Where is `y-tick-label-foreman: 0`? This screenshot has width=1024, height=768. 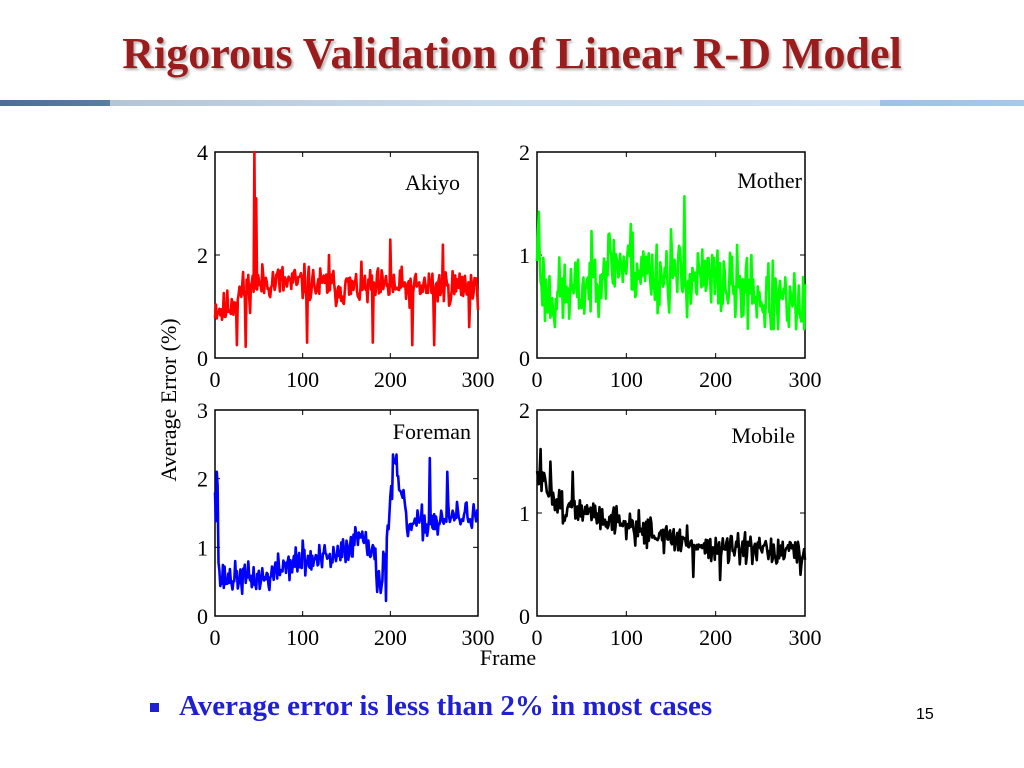 y-tick-label-foreman: 0 is located at coordinates (202, 616).